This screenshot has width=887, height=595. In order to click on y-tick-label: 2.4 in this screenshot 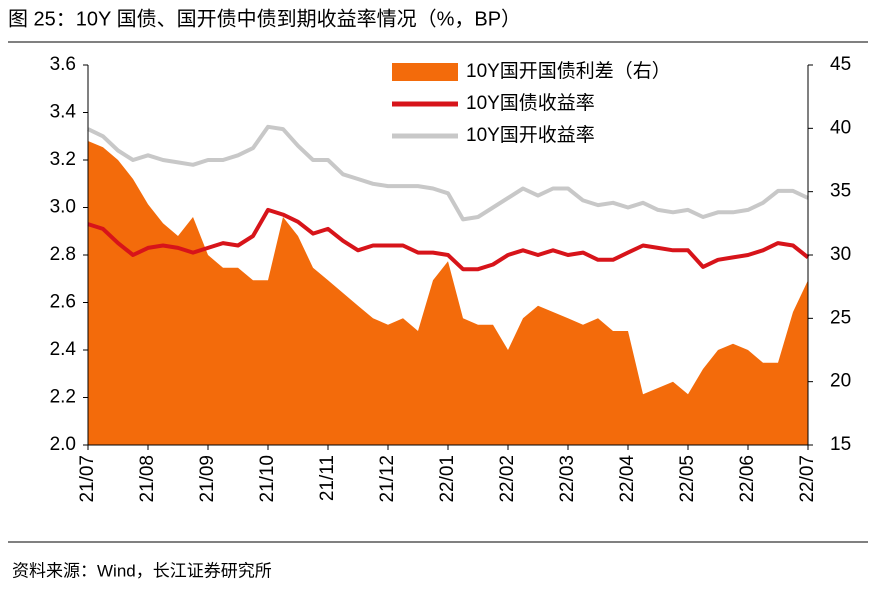, I will do `click(63, 349)`.